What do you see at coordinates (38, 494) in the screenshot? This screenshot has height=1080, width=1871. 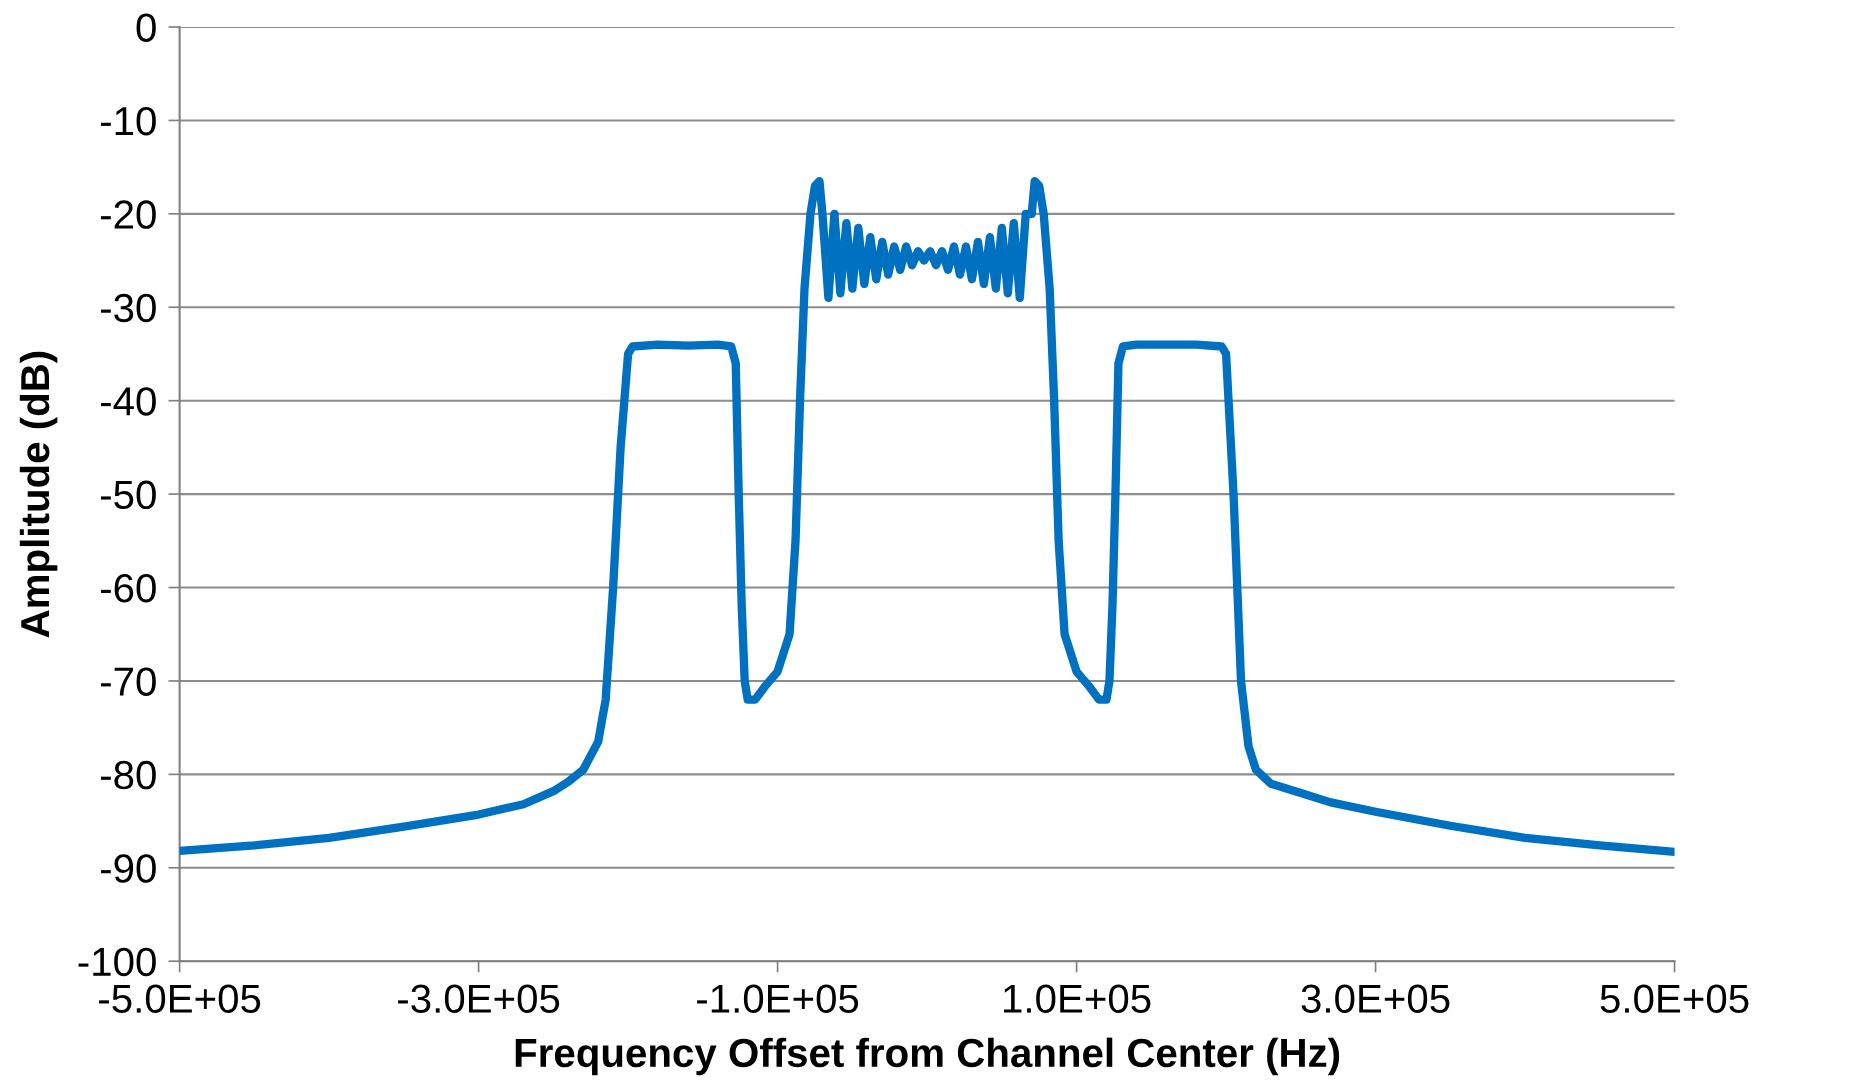 I see `y-axis-title: Amplitude (dB)` at bounding box center [38, 494].